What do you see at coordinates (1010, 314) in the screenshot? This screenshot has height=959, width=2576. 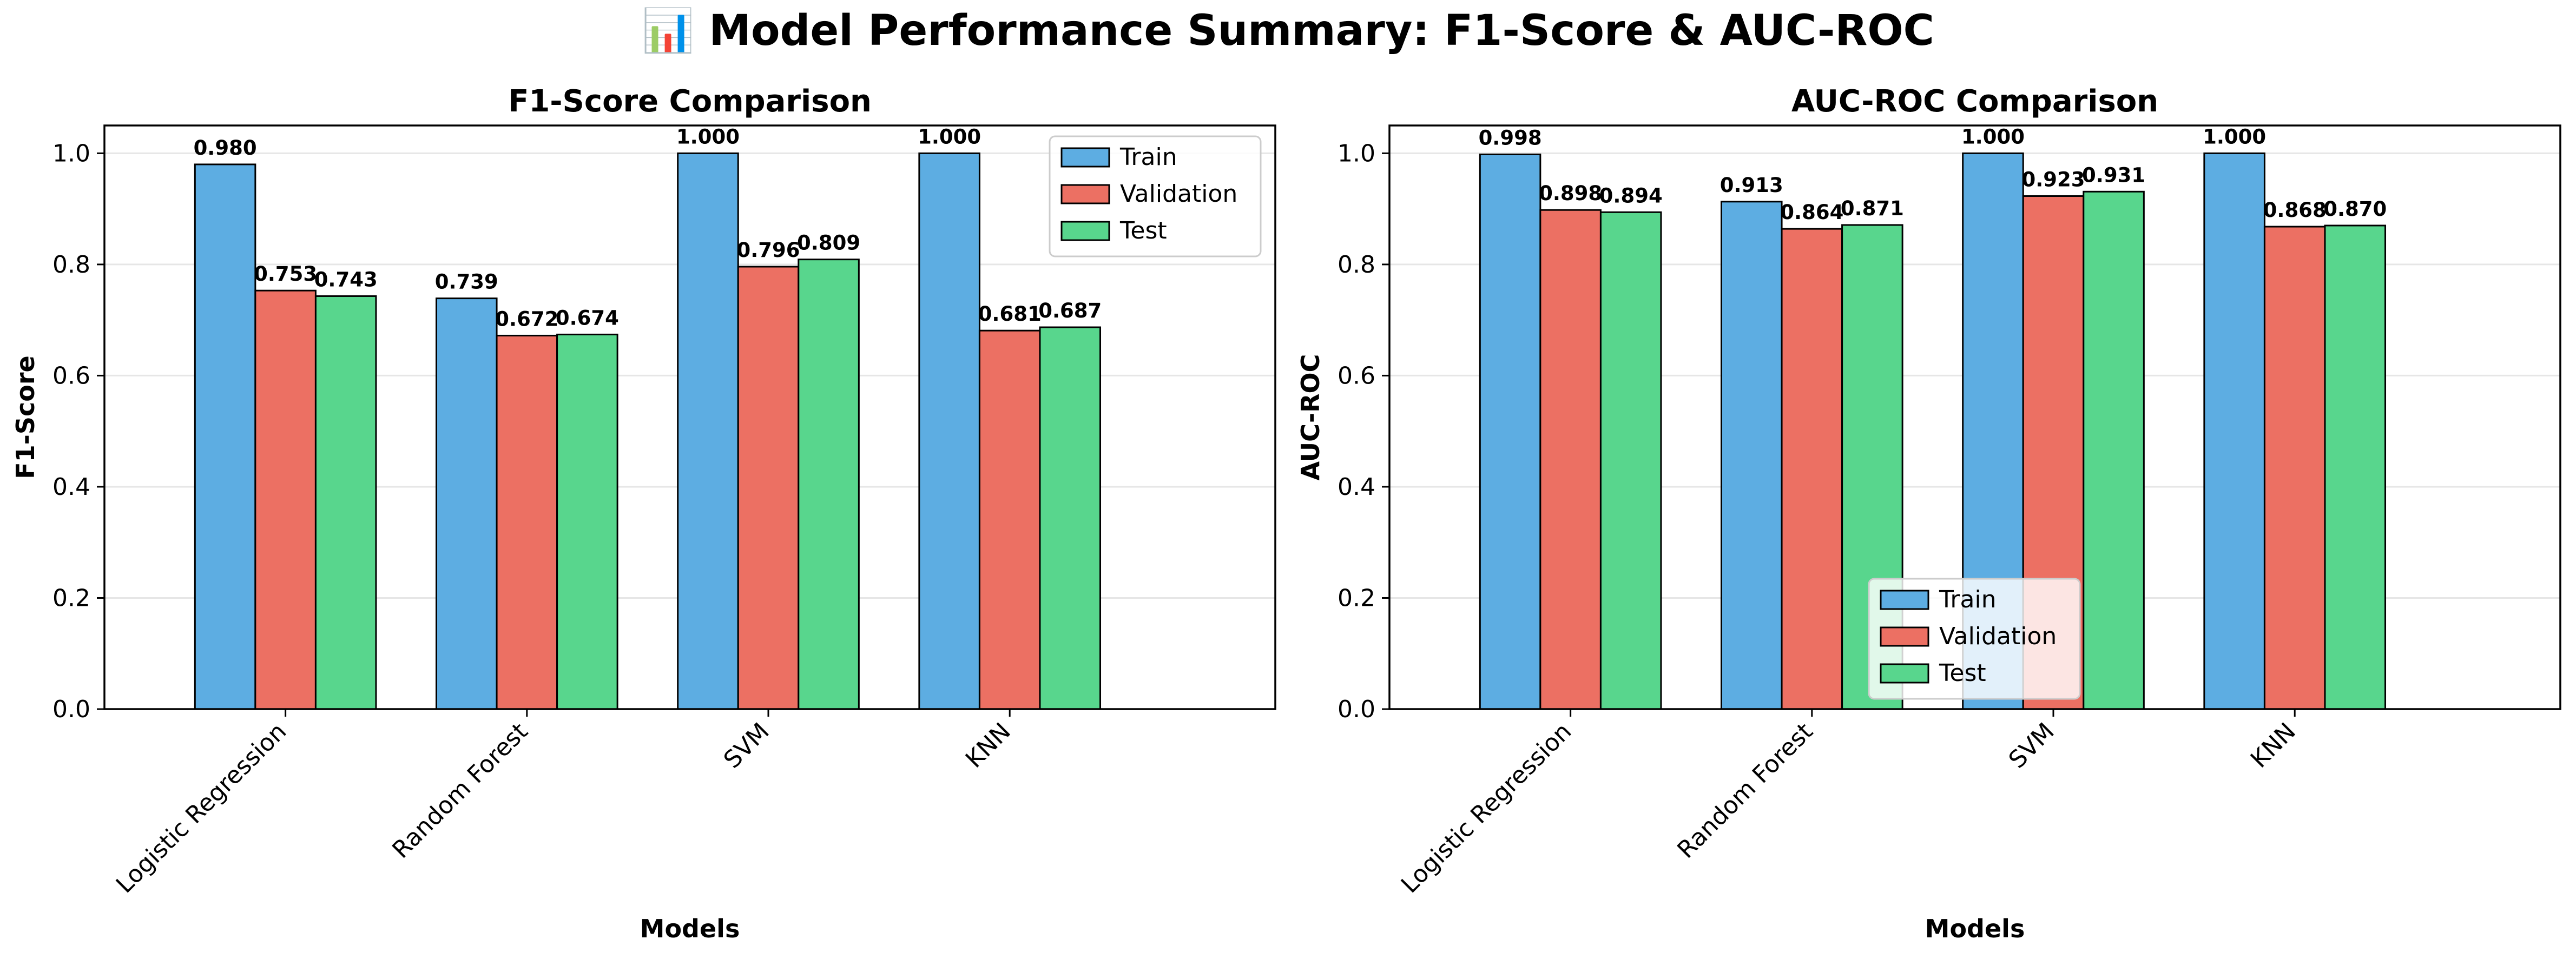 I see `data-label: 0.681` at bounding box center [1010, 314].